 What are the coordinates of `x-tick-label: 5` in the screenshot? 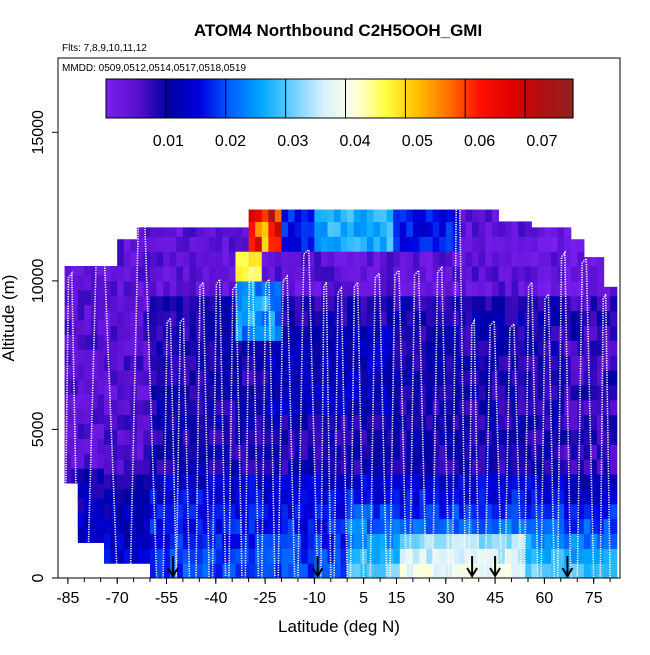 It's located at (363, 598).